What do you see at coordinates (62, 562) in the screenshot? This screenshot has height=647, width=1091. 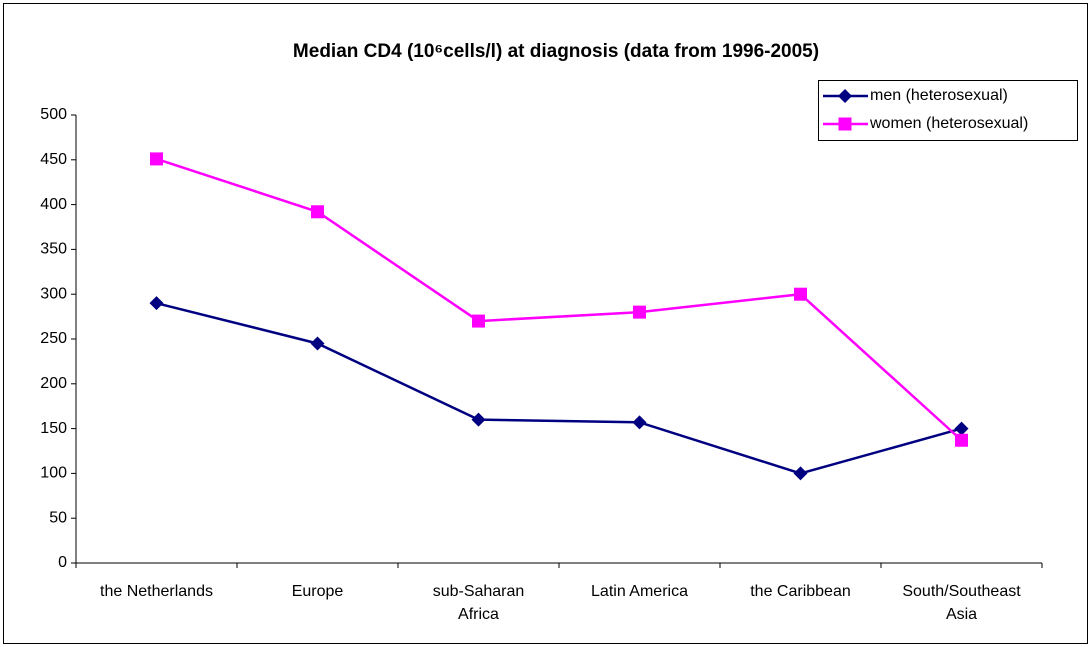 I see `y-tick-label: 0` at bounding box center [62, 562].